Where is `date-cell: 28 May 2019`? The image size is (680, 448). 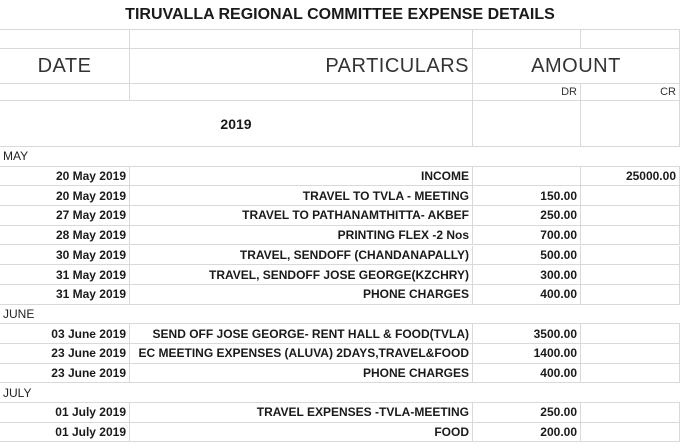
date-cell: 28 May 2019 is located at coordinates (65, 235).